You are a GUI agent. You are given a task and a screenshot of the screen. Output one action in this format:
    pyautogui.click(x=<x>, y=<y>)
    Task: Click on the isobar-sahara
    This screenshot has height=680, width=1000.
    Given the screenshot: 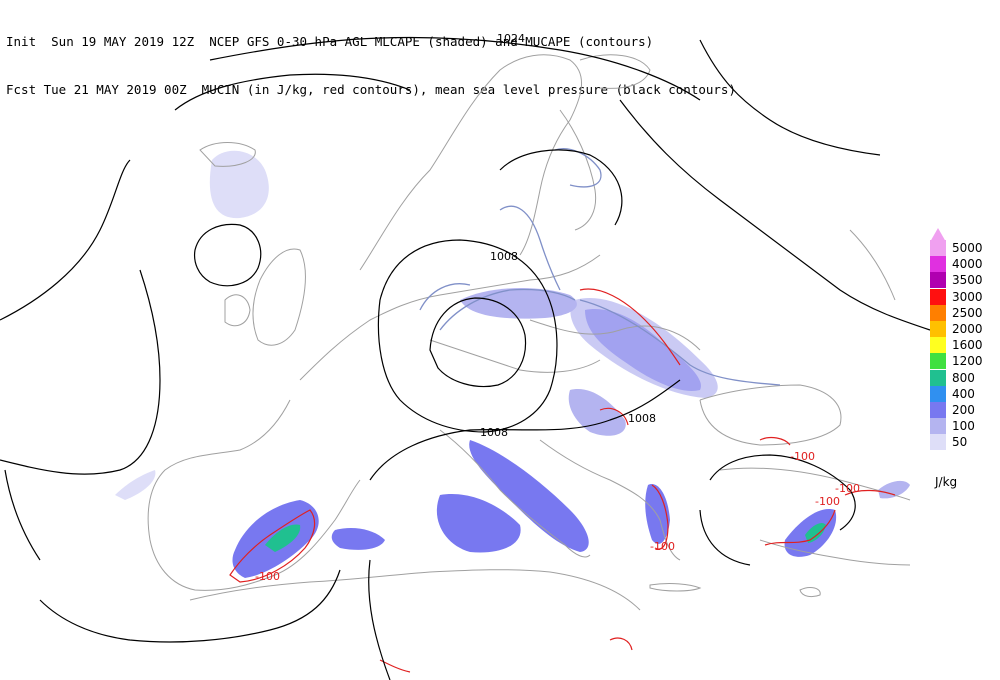 What is the action you would take?
    pyautogui.click(x=379, y=619)
    